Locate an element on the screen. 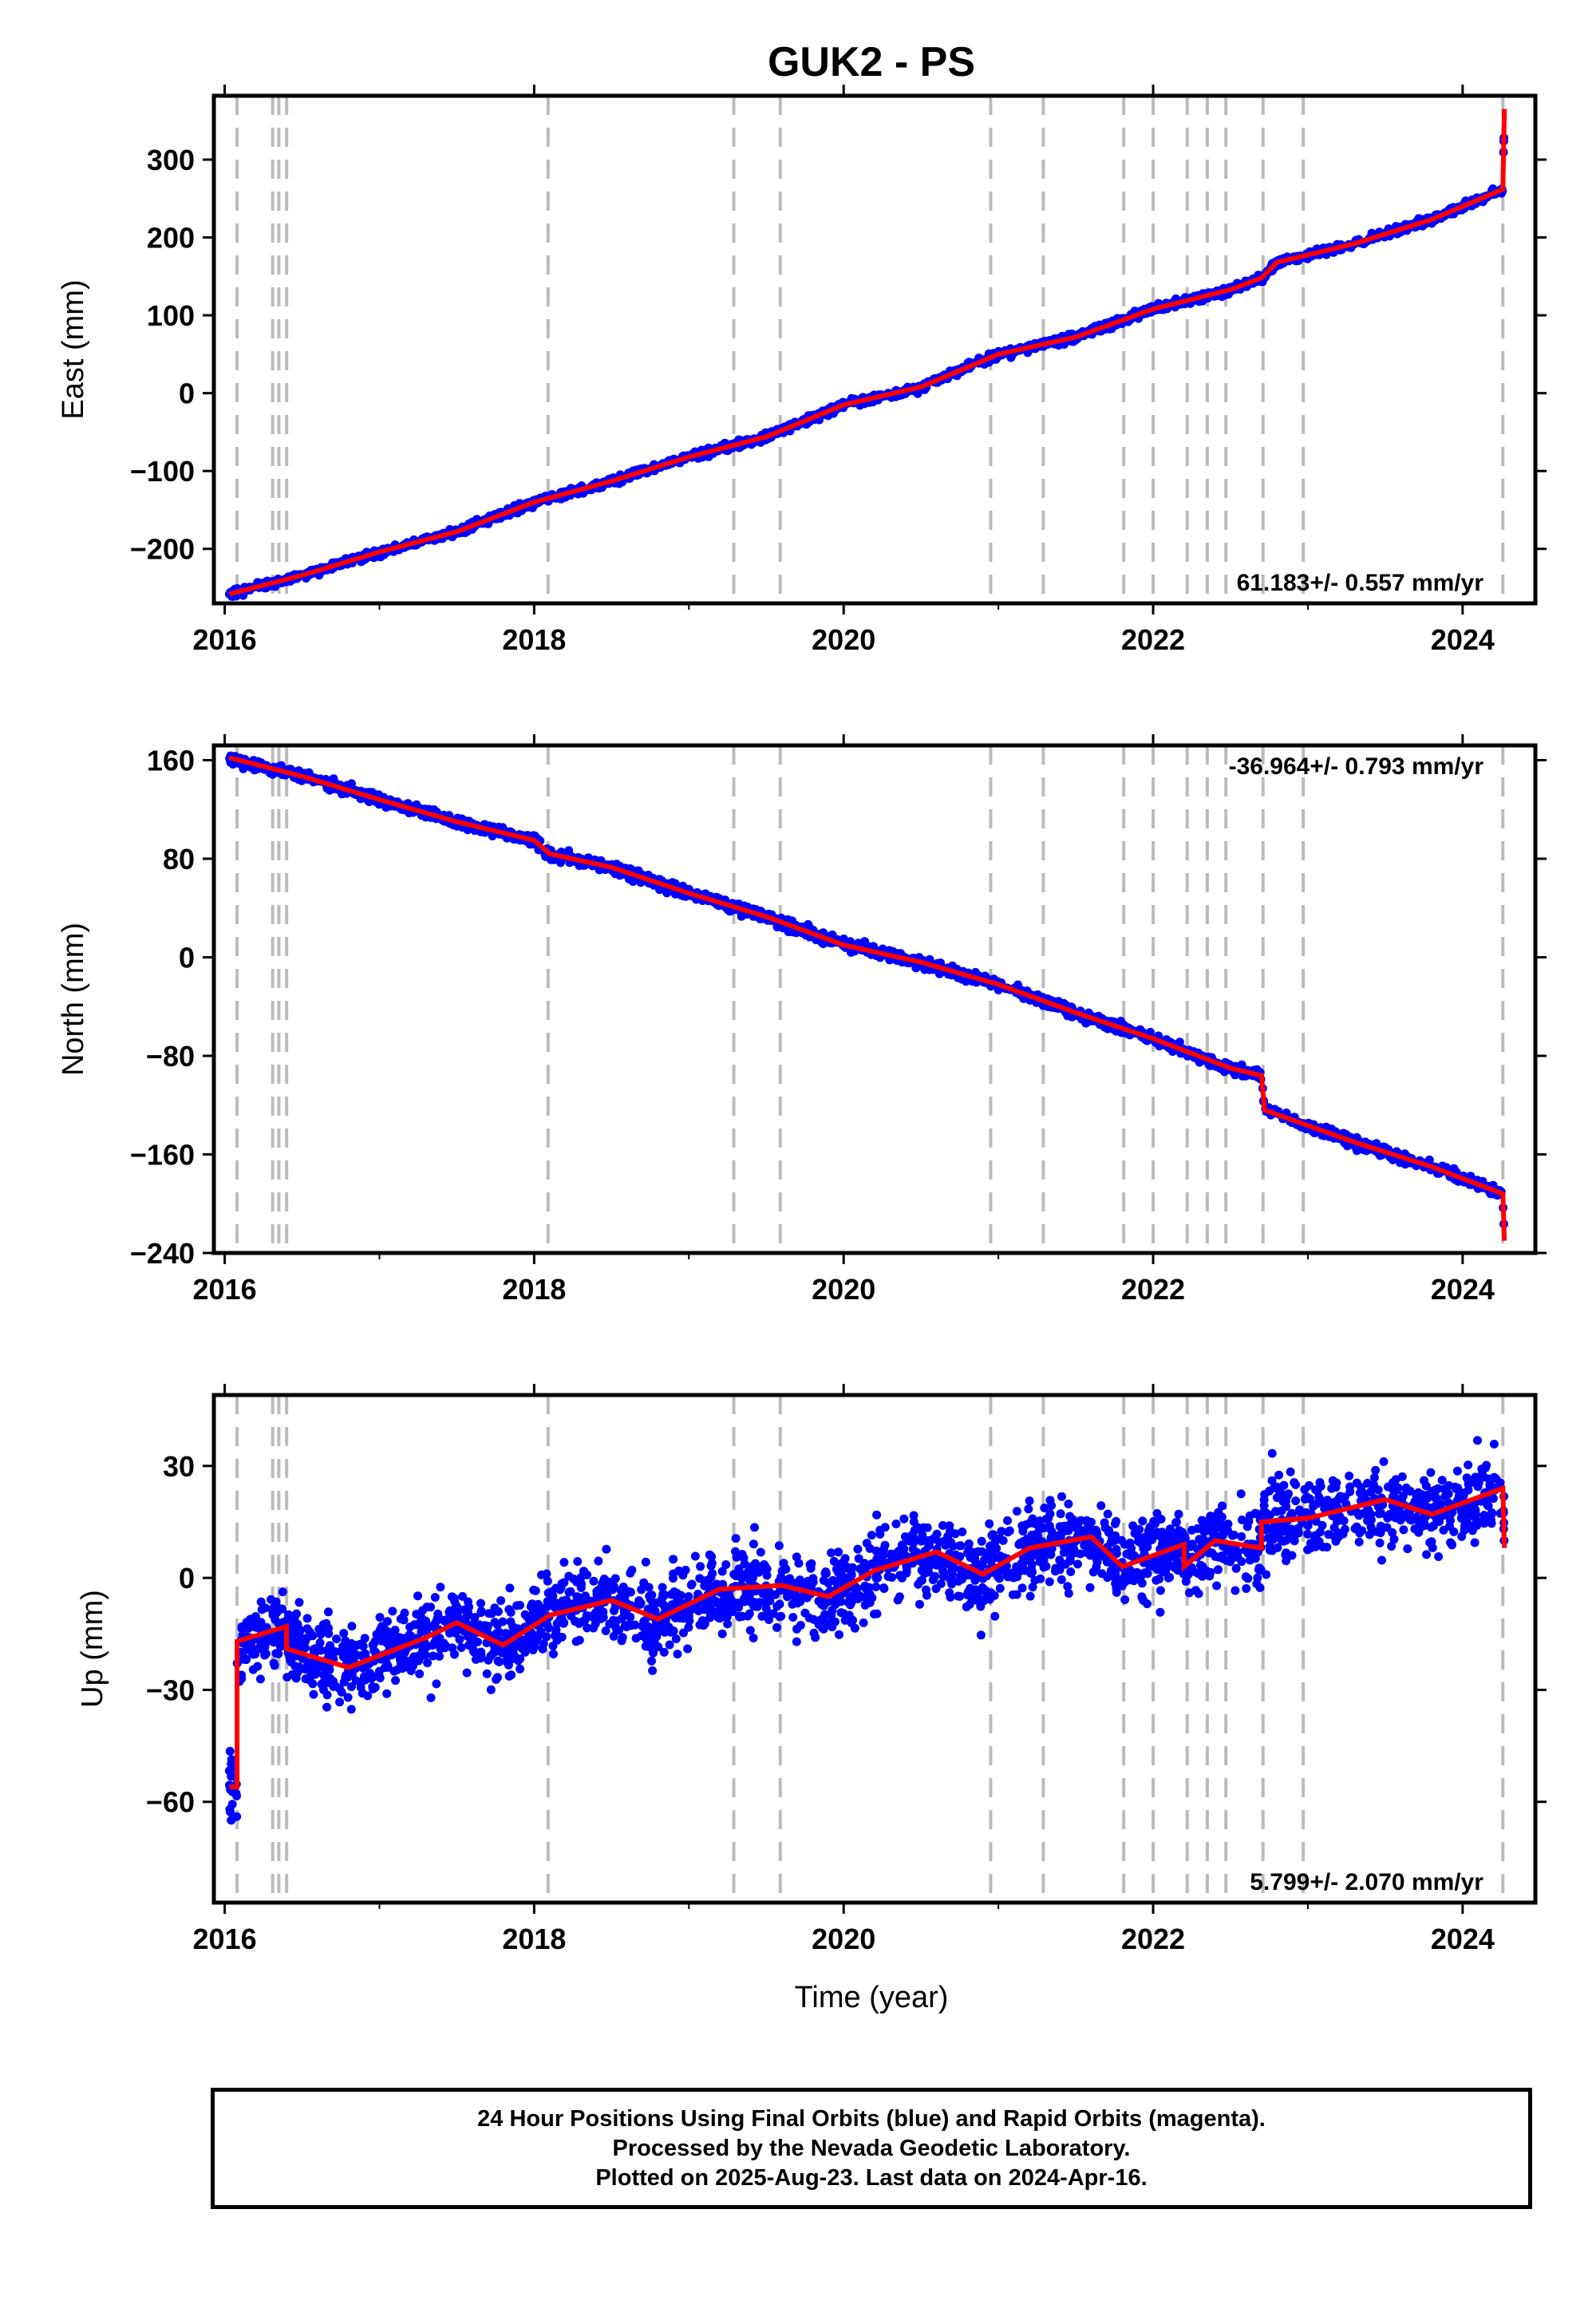 Image resolution: width=1596 pixels, height=2316 pixels. x-tick-label: 2020 is located at coordinates (843, 1289).